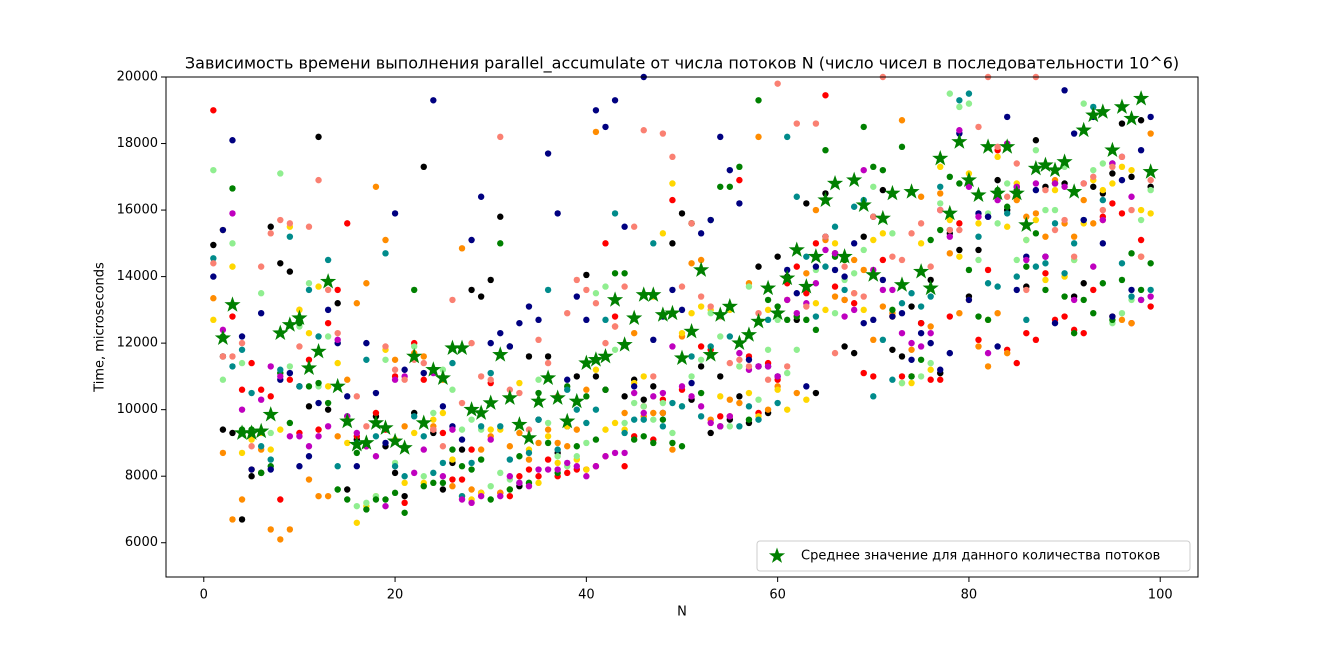 The image size is (1331, 648). What do you see at coordinates (586, 595) in the screenshot?
I see `x-tick-label: 40` at bounding box center [586, 595].